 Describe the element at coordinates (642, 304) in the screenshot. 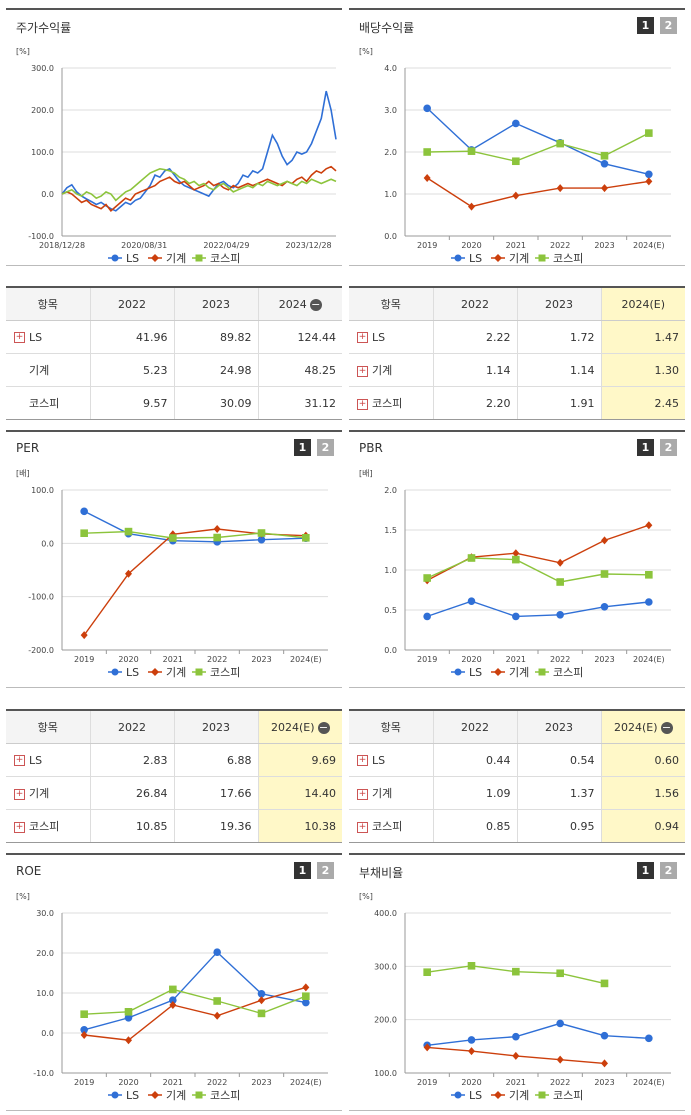

I see `table-header: 2024(E)` at that location.